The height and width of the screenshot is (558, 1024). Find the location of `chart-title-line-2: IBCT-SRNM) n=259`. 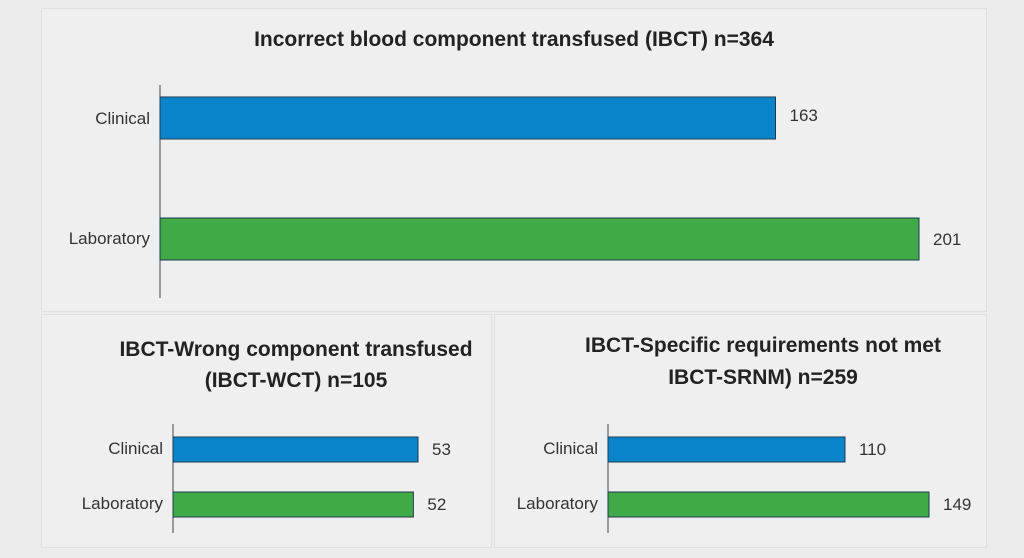

chart-title-line-2: IBCT-SRNM) n=259 is located at coordinates (763, 377).